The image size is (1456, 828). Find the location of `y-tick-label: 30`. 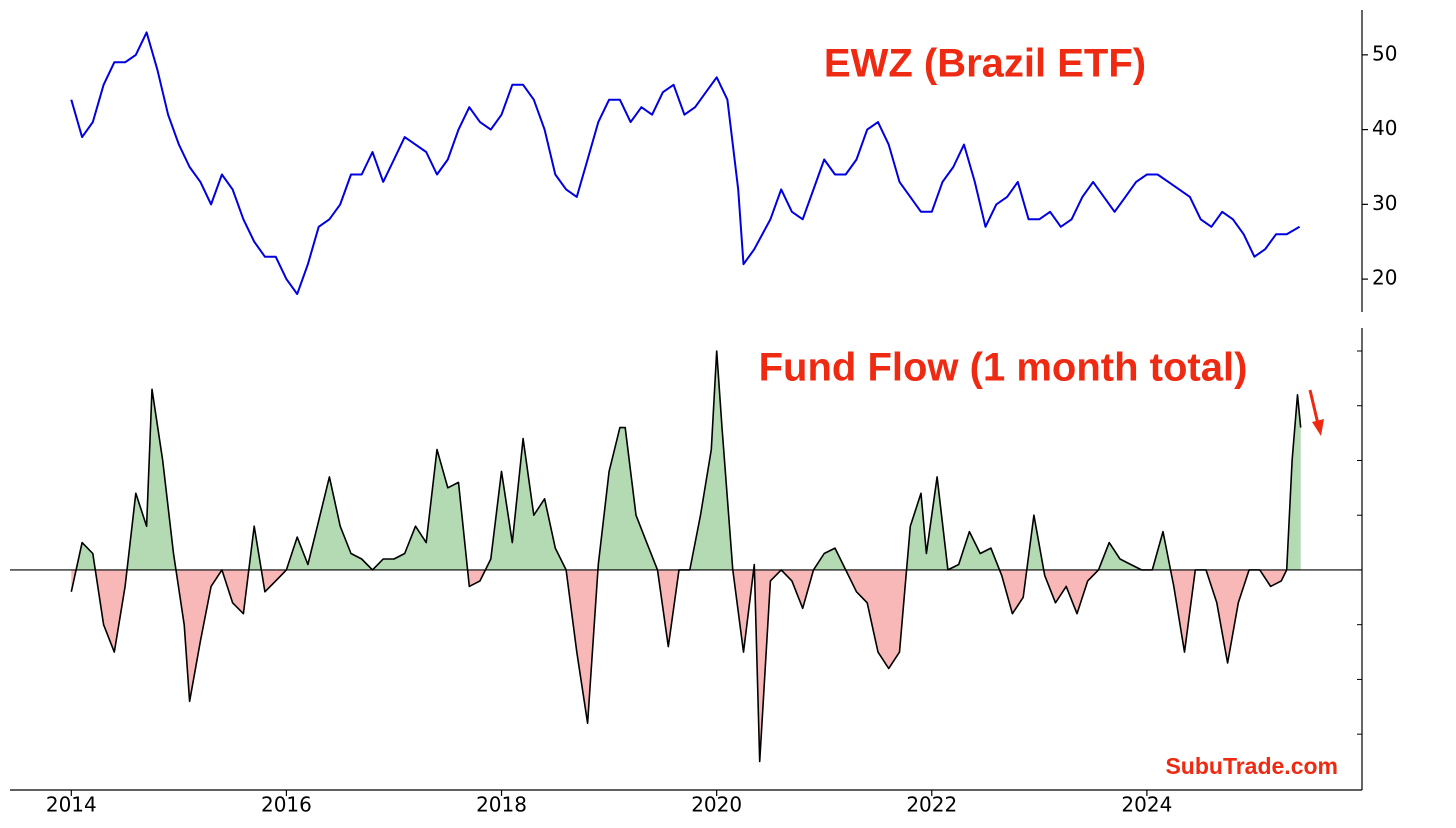

y-tick-label: 30 is located at coordinates (1384, 203).